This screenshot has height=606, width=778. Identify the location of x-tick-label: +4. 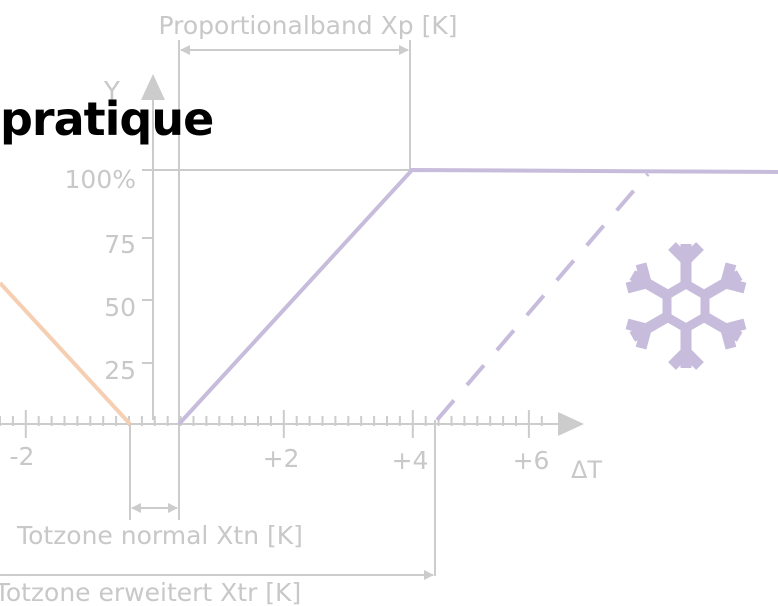
(410, 460).